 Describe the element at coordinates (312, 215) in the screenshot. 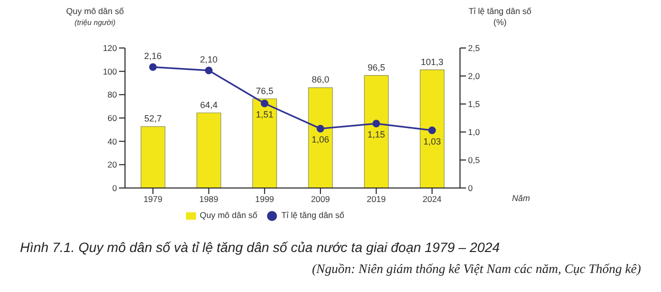

I see `legend-label: Tỉ lệ tăng dân số` at that location.